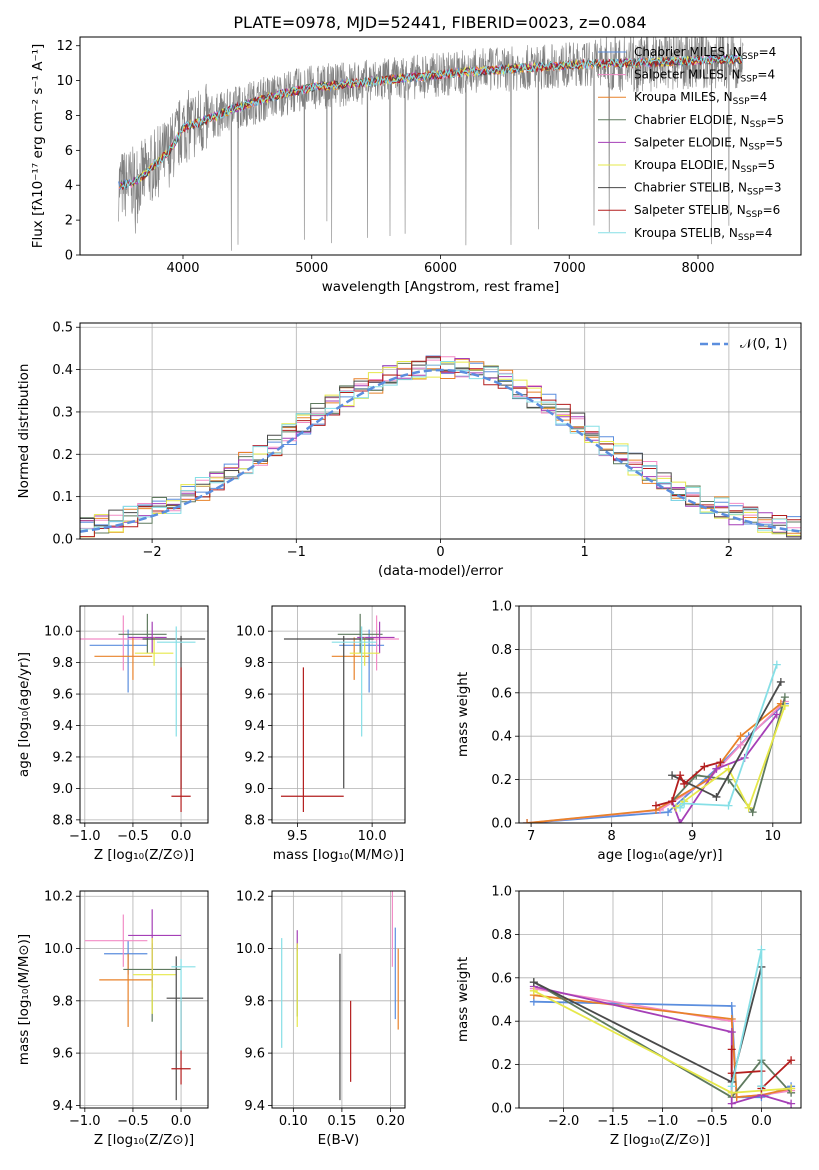  Describe the element at coordinates (686, 233) in the screenshot. I see `legend-label-text: Kroupa STELIB, N` at that location.